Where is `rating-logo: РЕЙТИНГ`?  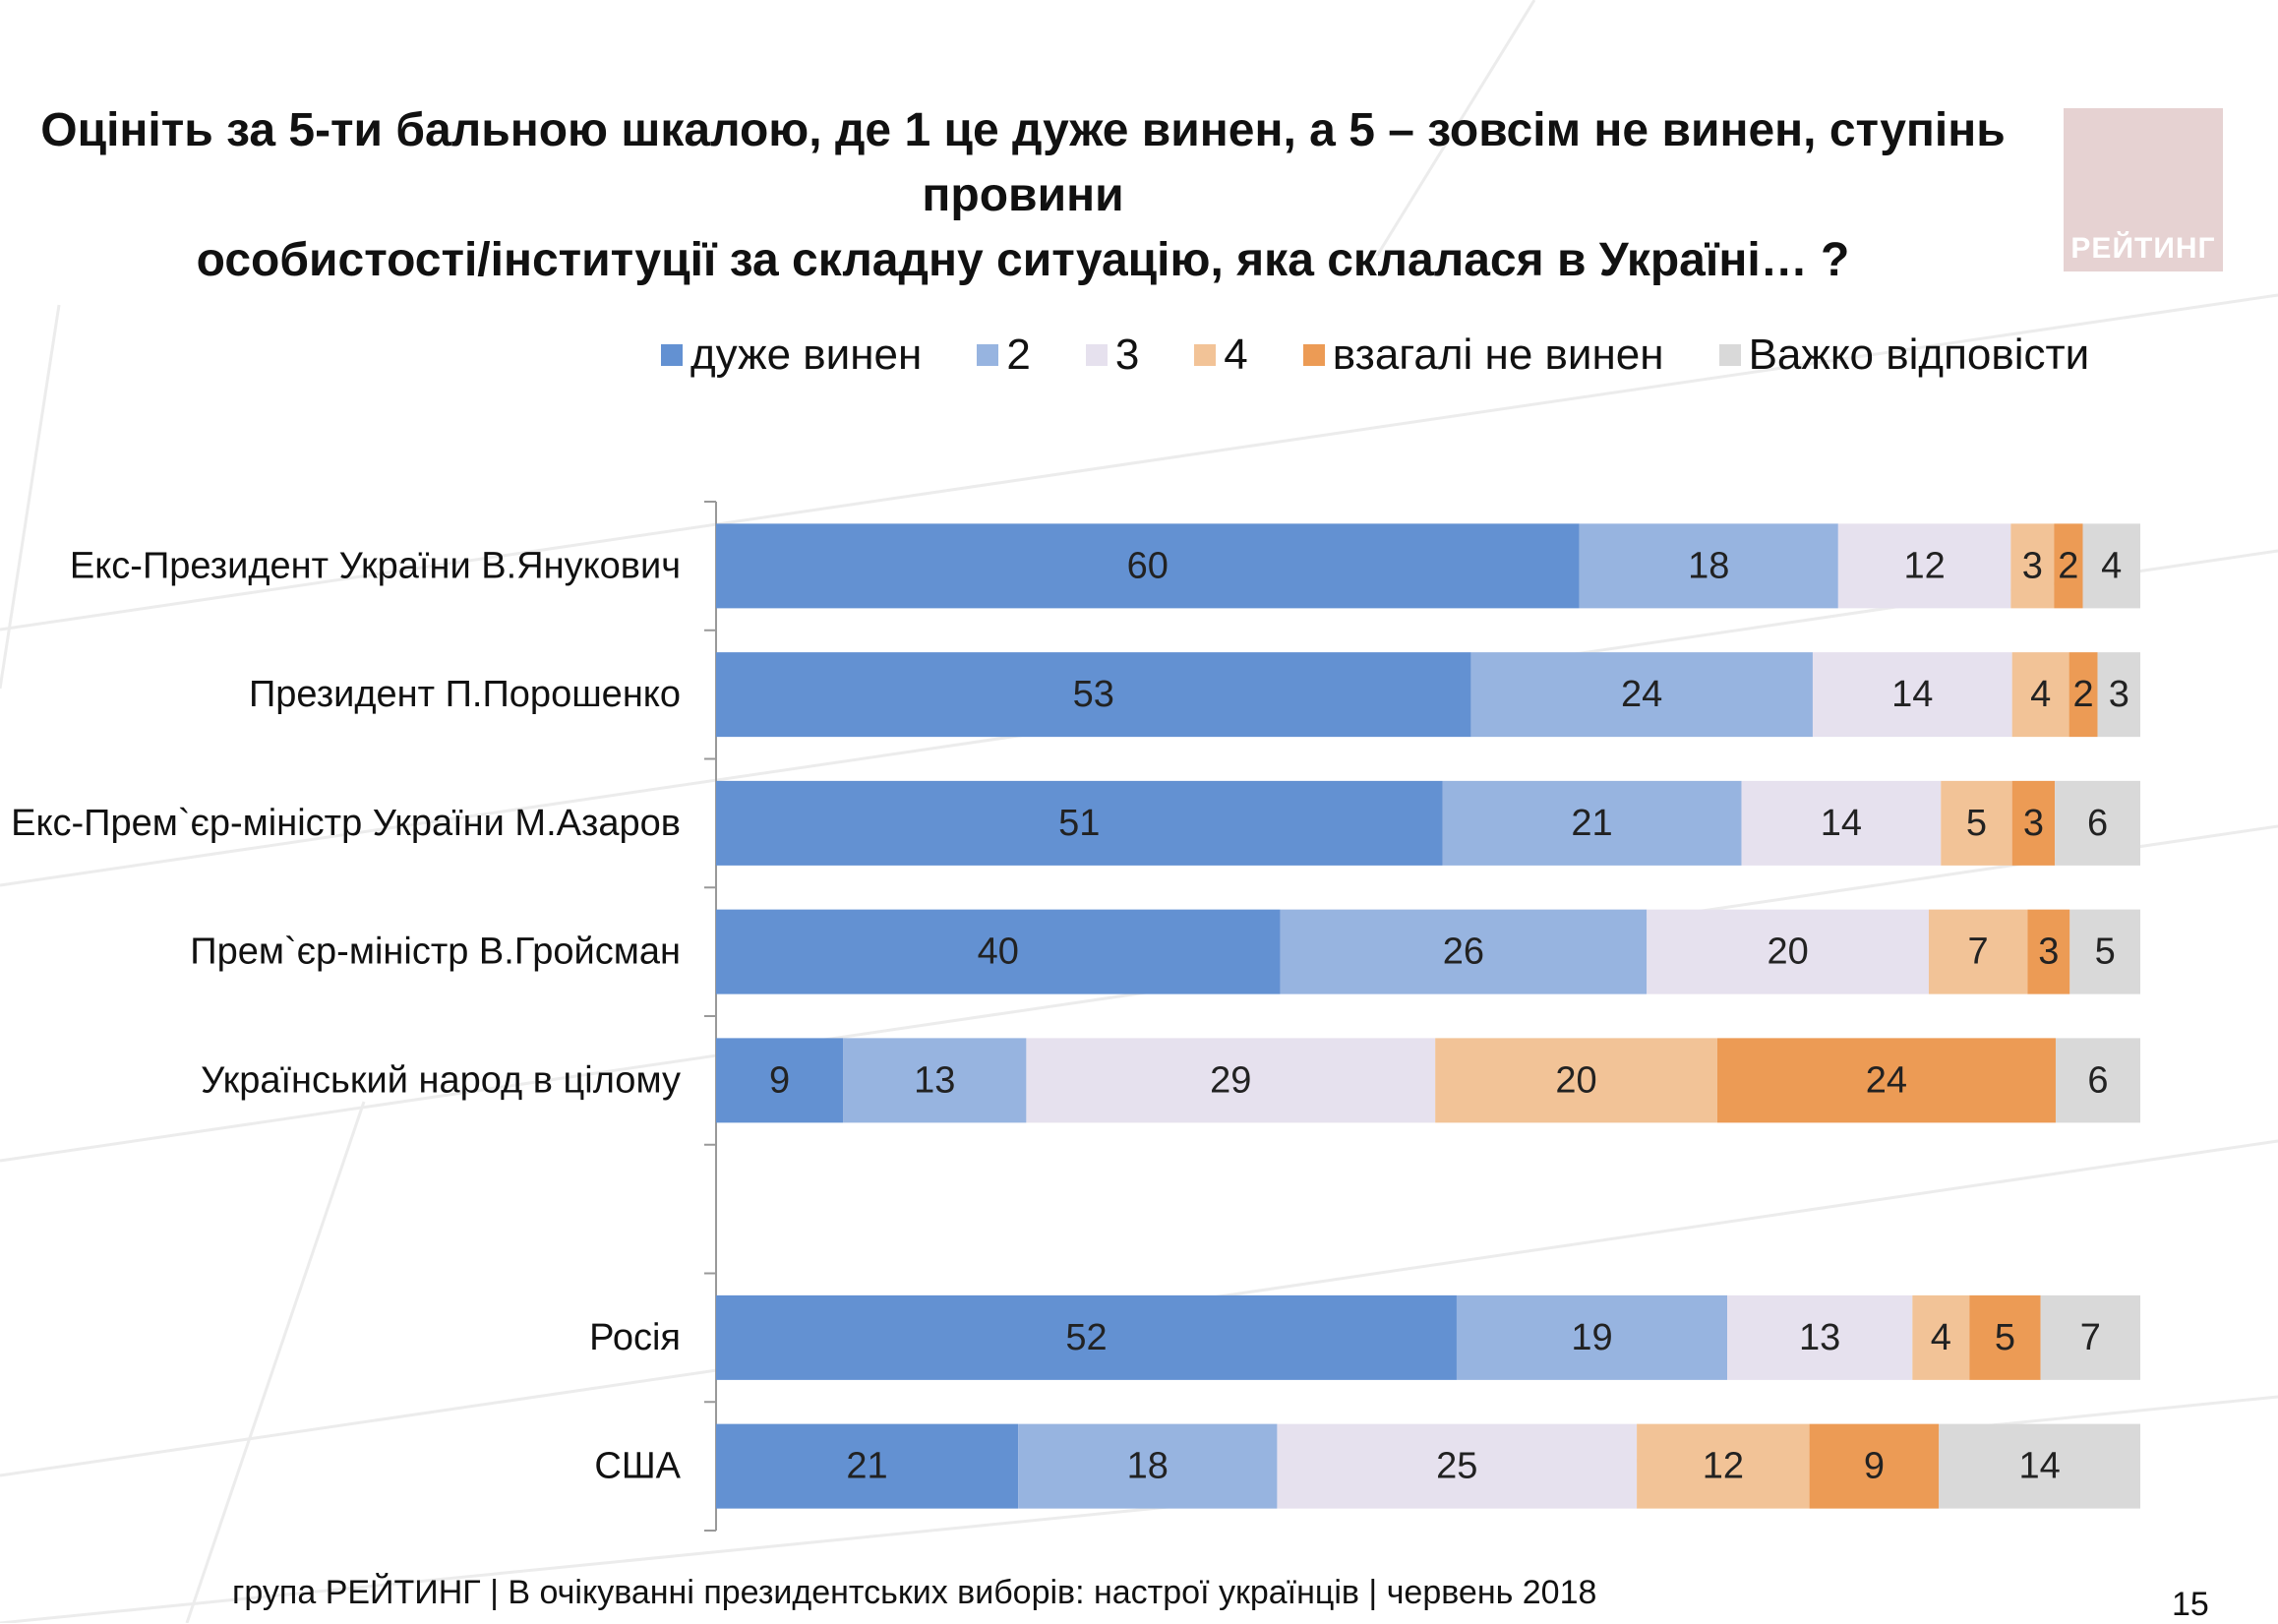 rating-logo: РЕЙТИНГ is located at coordinates (2143, 189).